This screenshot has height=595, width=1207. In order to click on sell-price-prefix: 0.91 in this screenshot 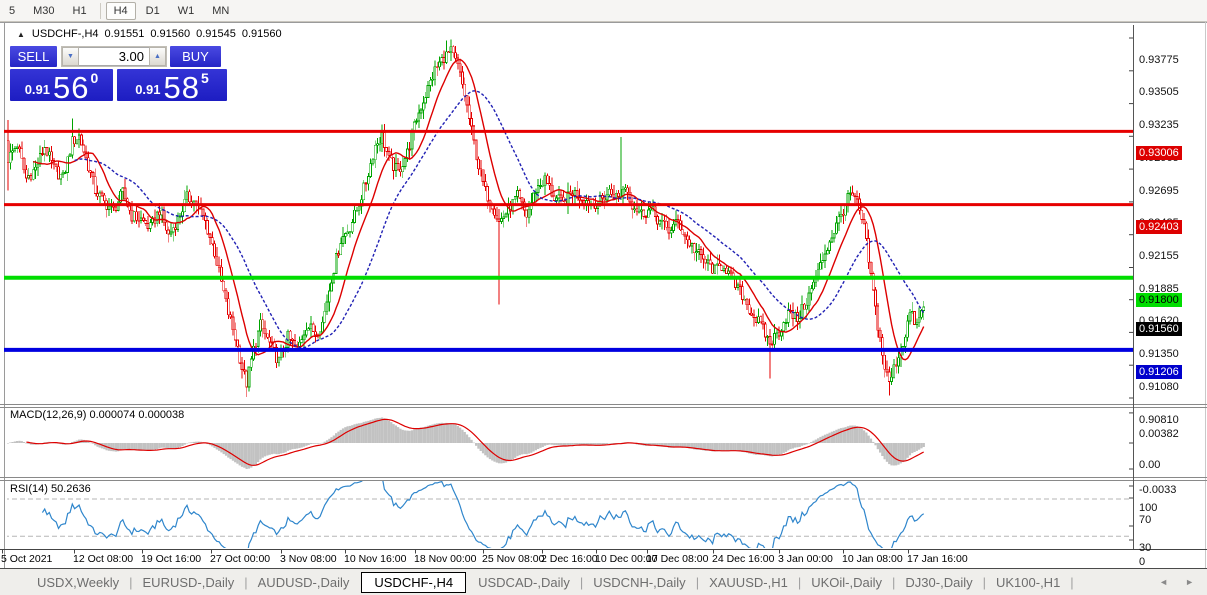, I will do `click(37, 89)`.